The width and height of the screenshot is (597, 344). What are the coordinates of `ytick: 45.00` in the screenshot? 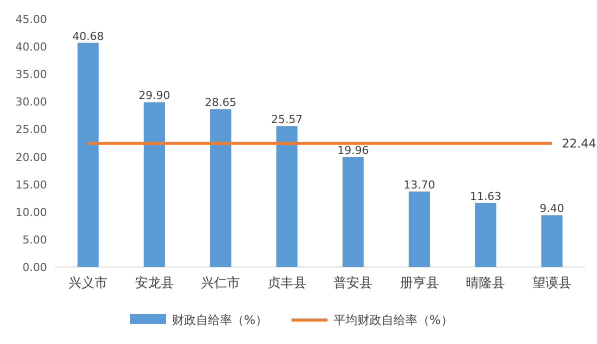 It's located at (31, 19).